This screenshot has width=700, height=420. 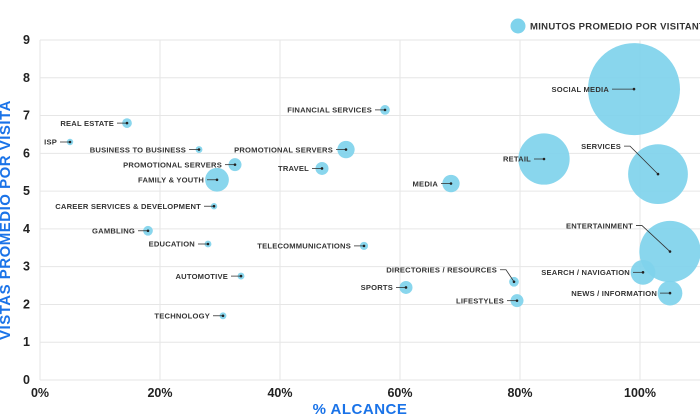 I want to click on bubble-label: EDUCATION, so click(x=172, y=244).